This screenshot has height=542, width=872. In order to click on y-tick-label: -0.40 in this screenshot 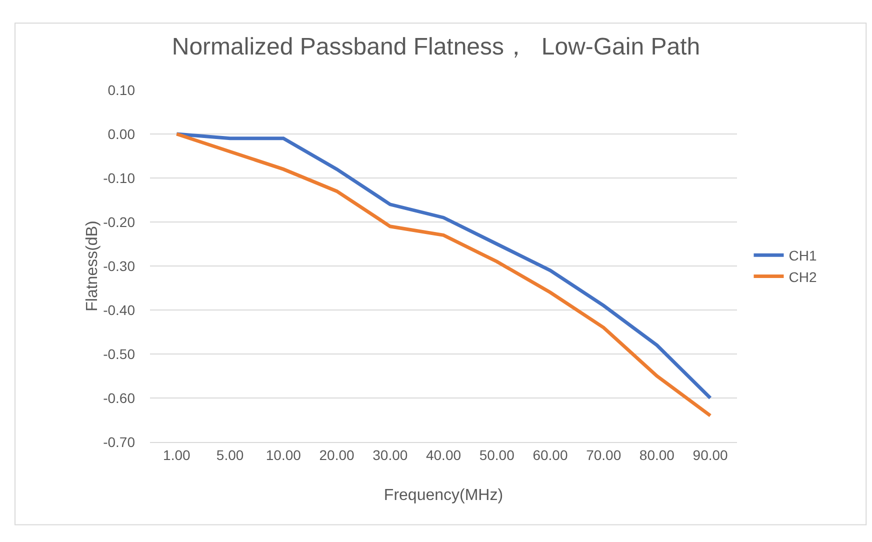, I will do `click(119, 310)`.